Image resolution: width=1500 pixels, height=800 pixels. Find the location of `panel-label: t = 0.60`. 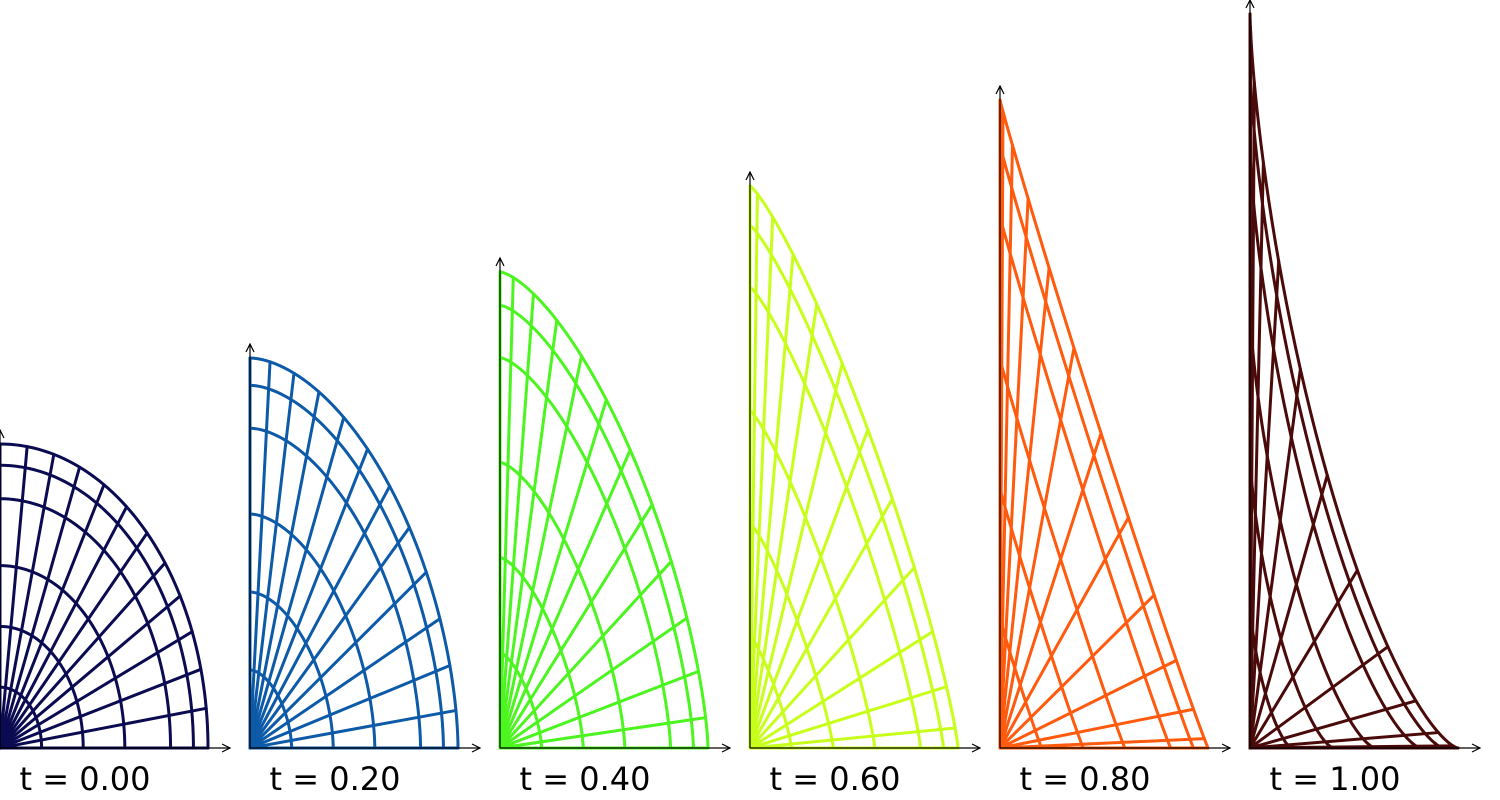

panel-label: t = 0.60 is located at coordinates (835, 779).